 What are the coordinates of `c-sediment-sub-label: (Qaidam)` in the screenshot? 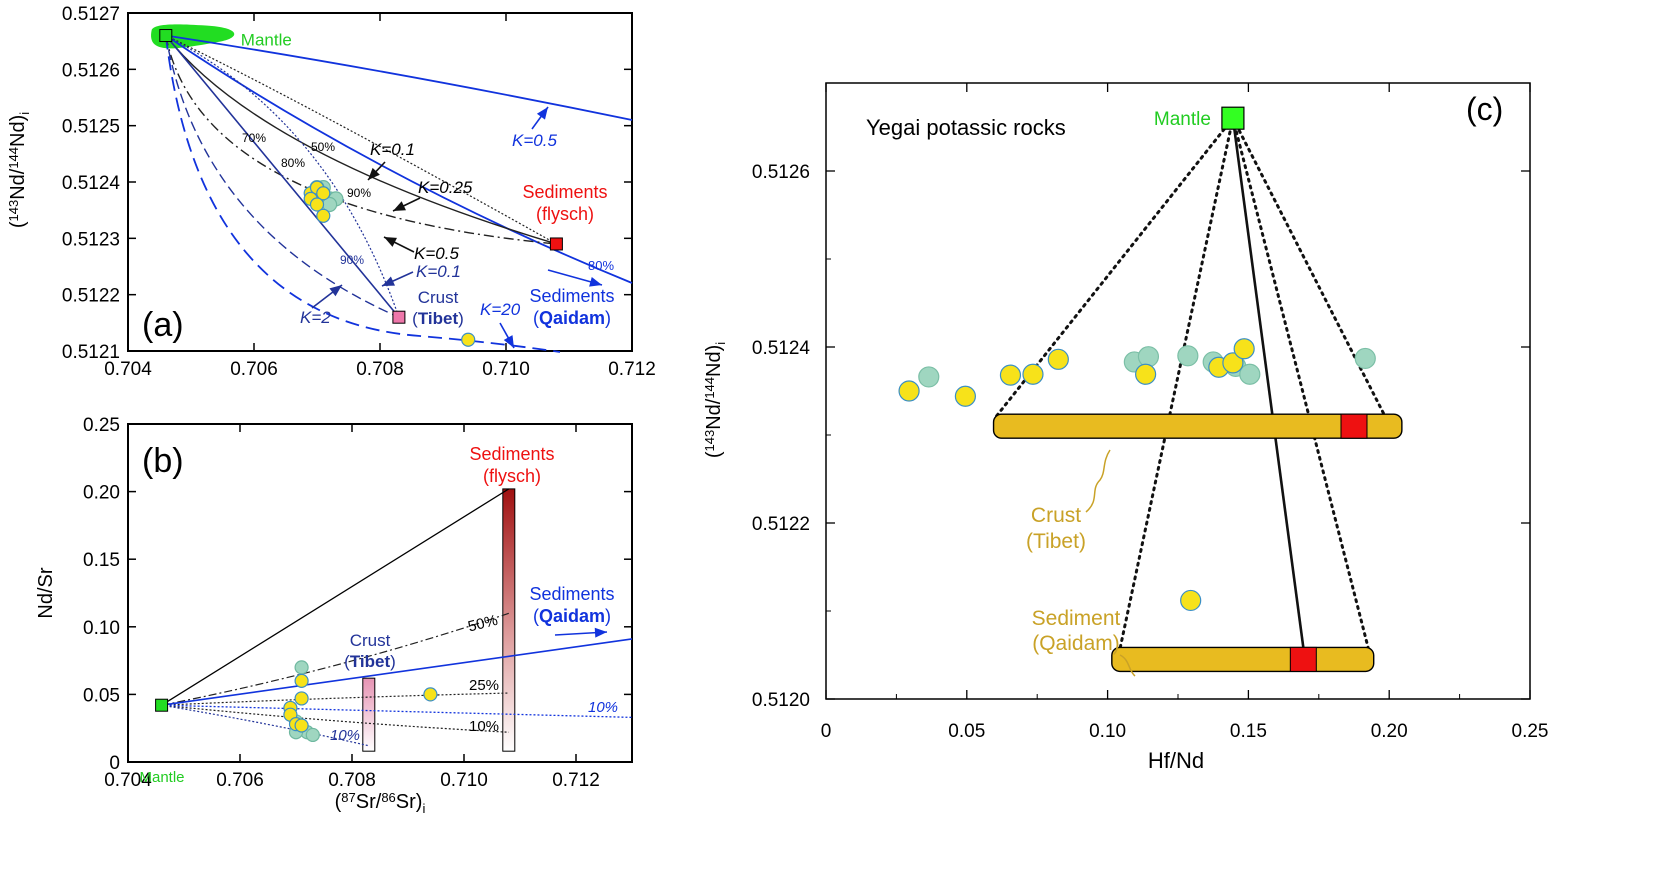 It's located at (1076, 643).